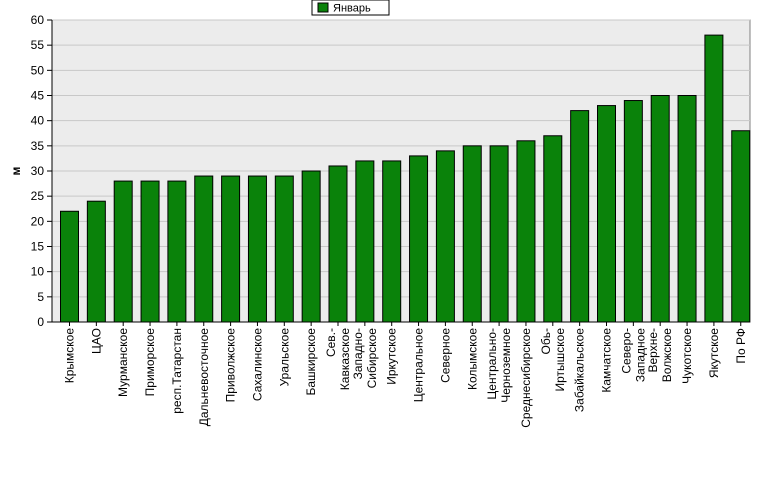 The width and height of the screenshot is (777, 479). I want to click on y-axis-ticks: 0 5 10 15 20 25 30 35 40 45 50 55 60, so click(41, 171).